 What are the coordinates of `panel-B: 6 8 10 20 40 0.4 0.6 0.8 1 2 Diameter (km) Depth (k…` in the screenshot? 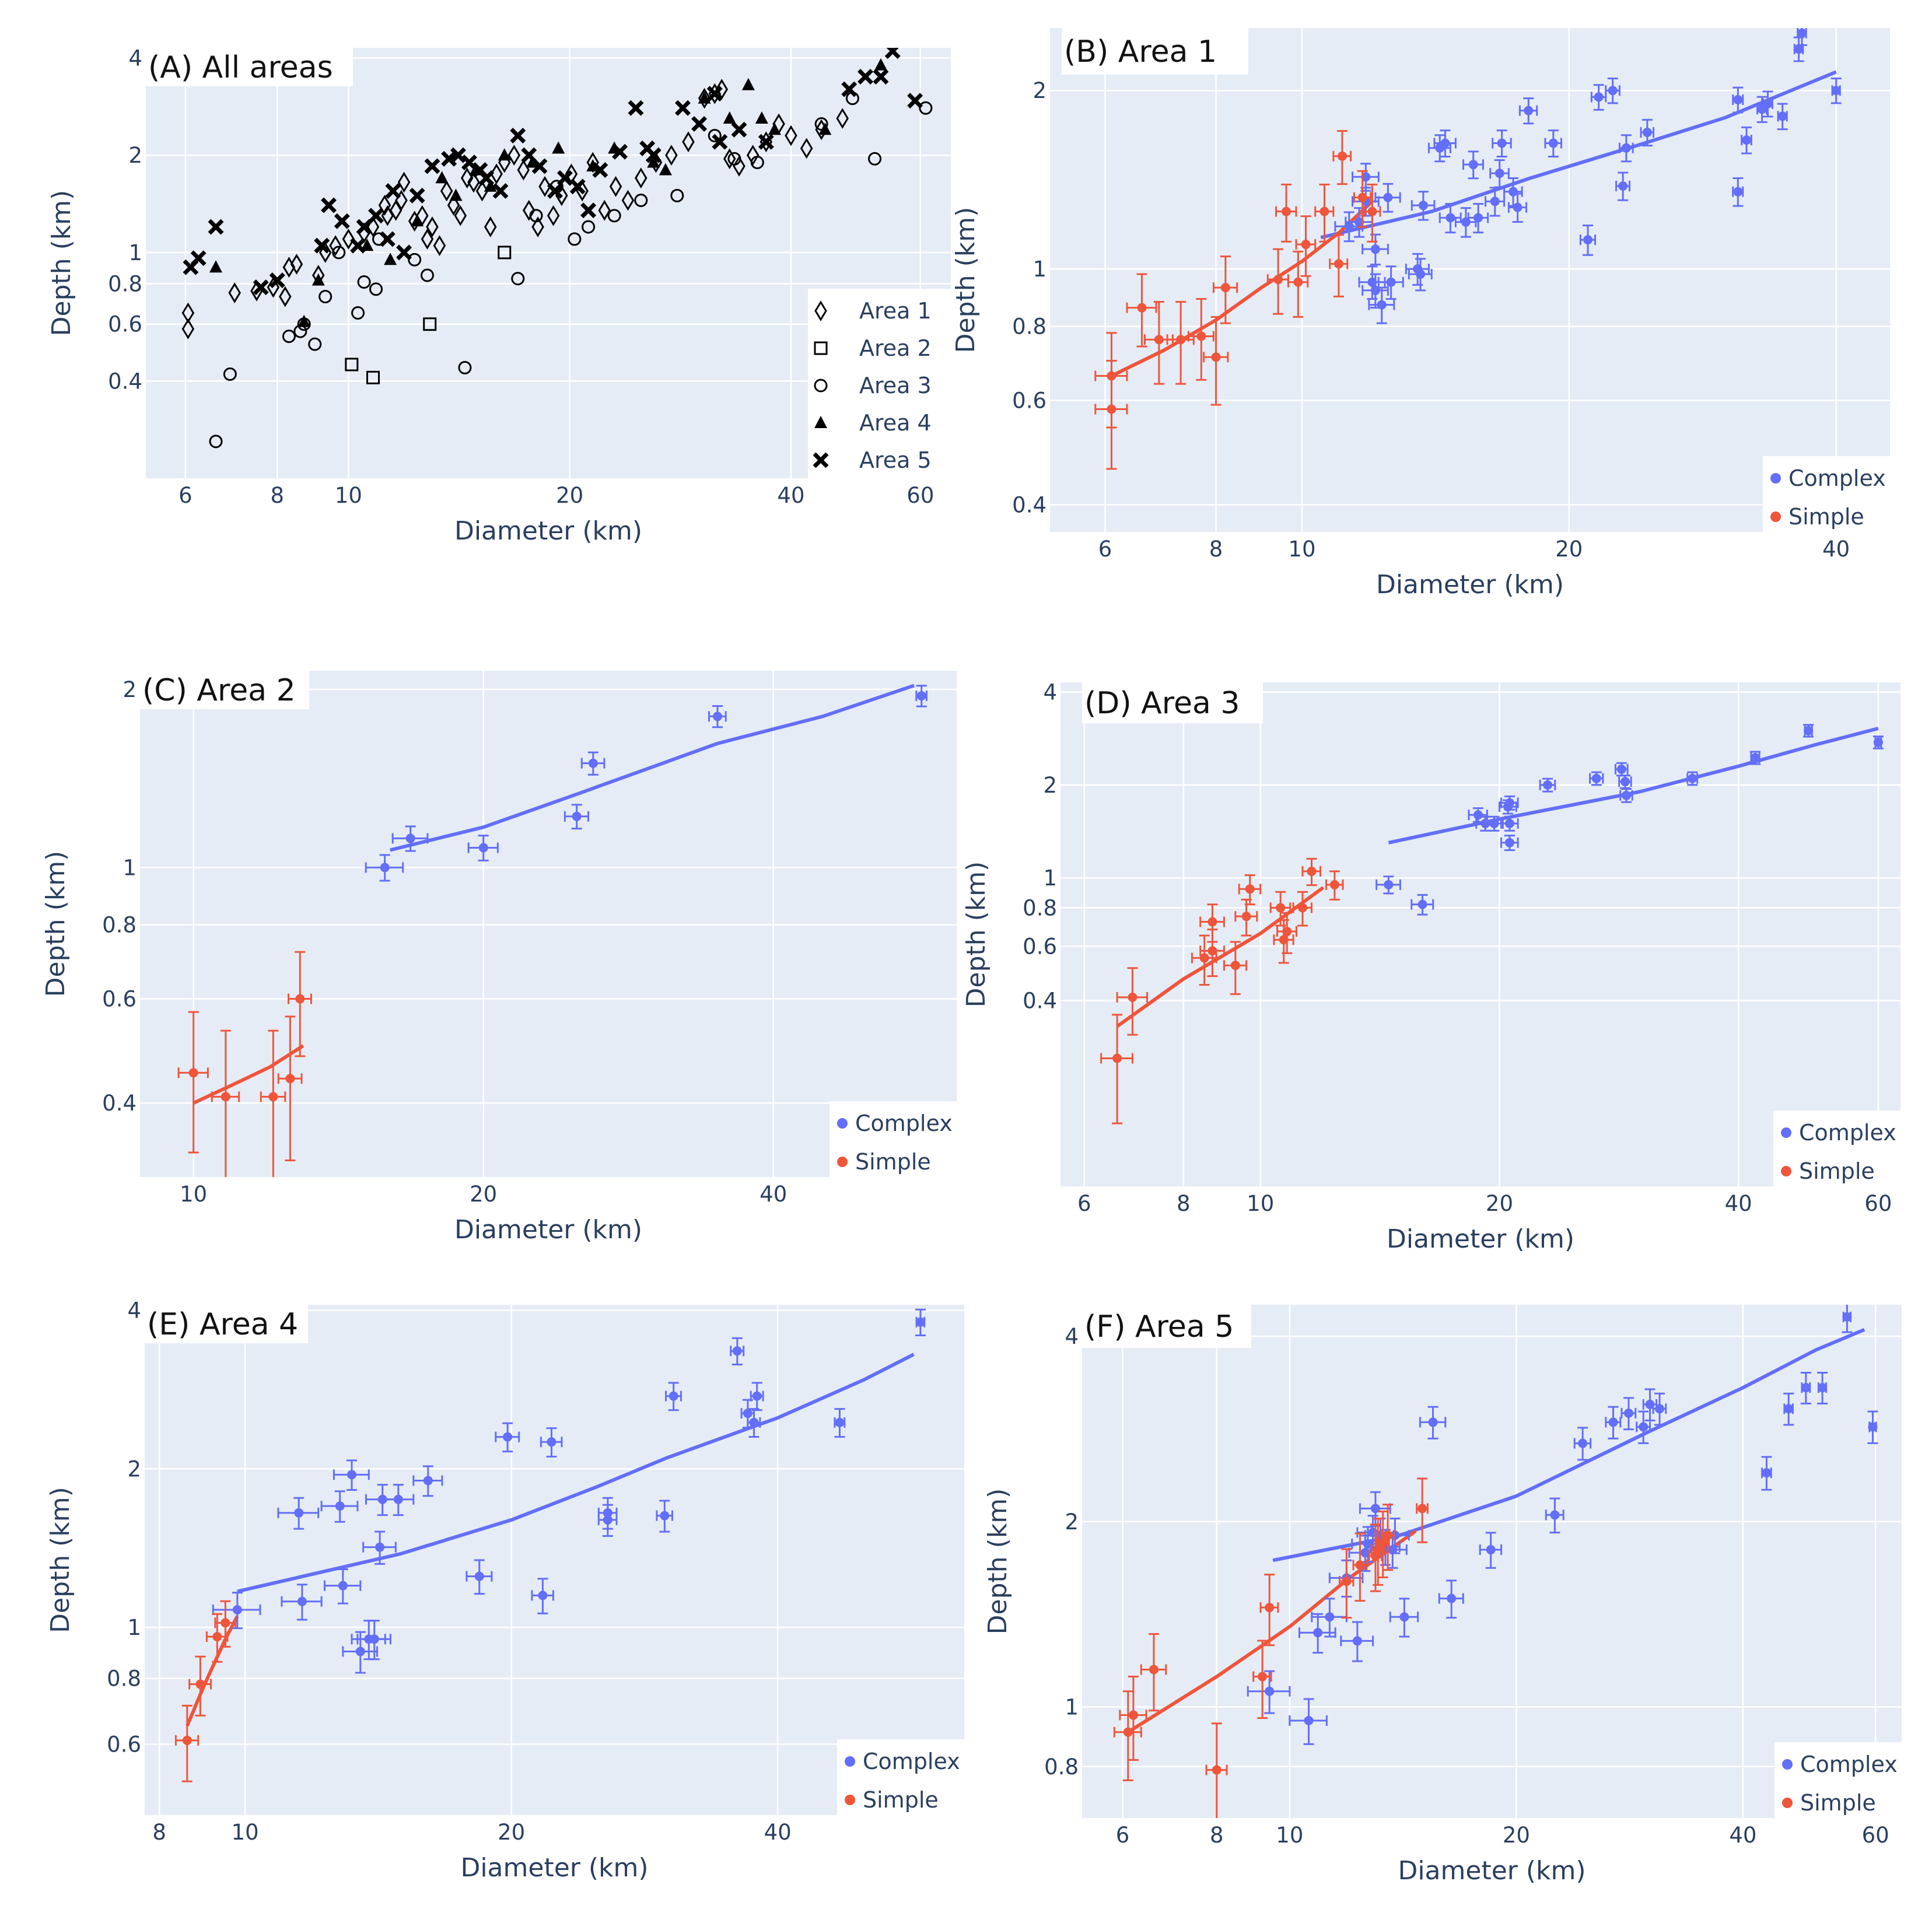 It's located at (1420, 314).